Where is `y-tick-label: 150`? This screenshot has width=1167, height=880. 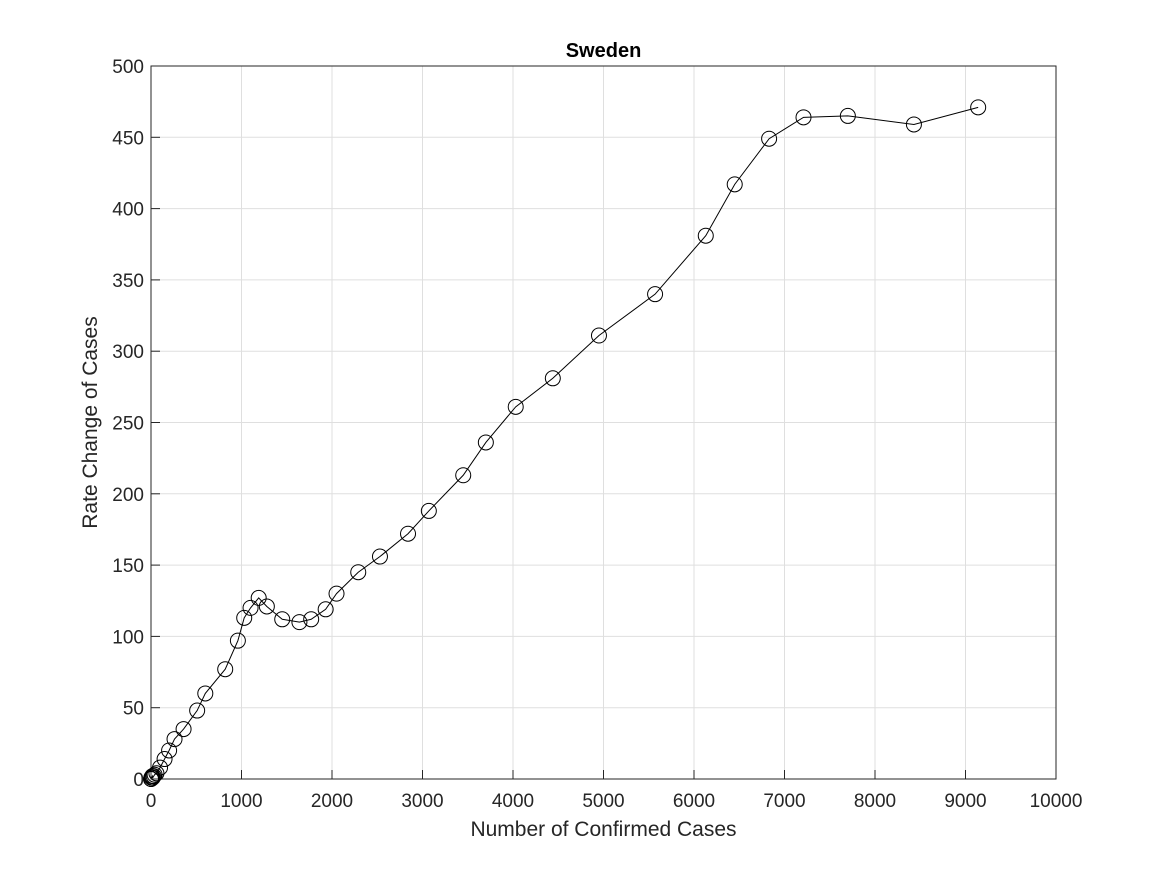
y-tick-label: 150 is located at coordinates (128, 566).